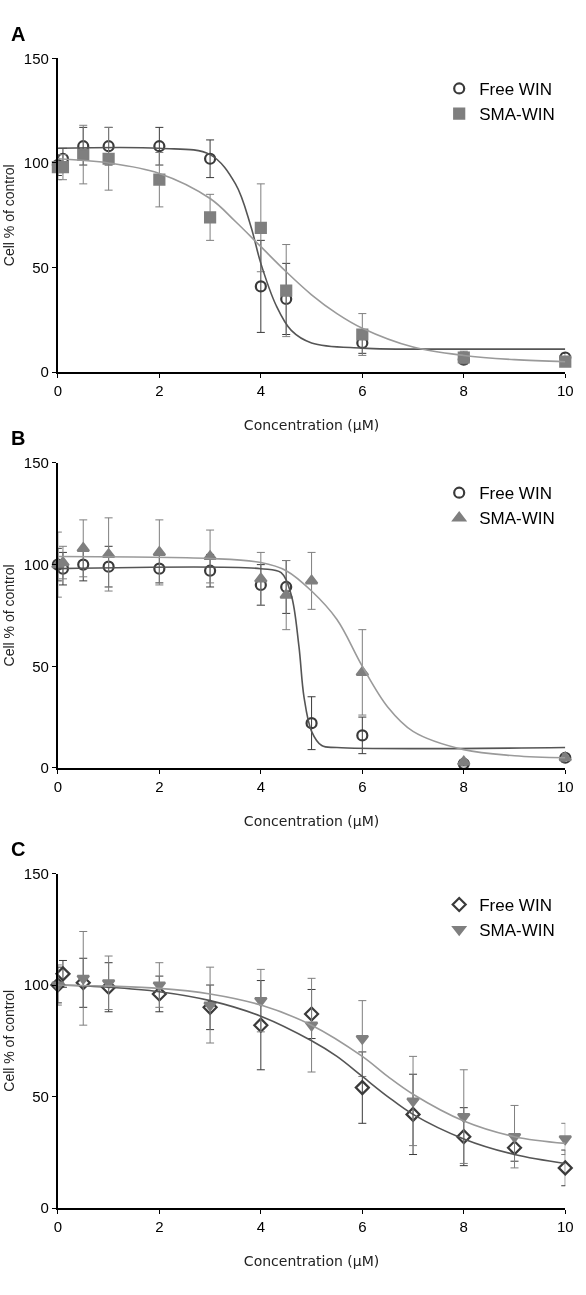 The height and width of the screenshot is (1295, 586). I want to click on chart-title: B, so click(18, 438).